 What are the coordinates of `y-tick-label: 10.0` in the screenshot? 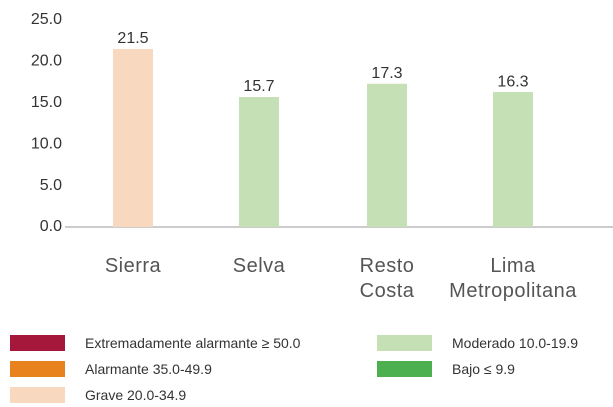 It's located at (46, 143).